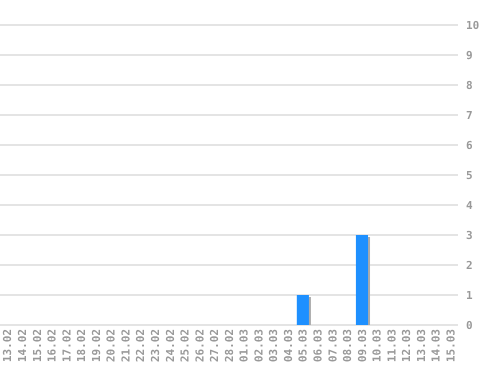  What do you see at coordinates (170, 345) in the screenshot?
I see `x-tick-label: 24.02` at bounding box center [170, 345].